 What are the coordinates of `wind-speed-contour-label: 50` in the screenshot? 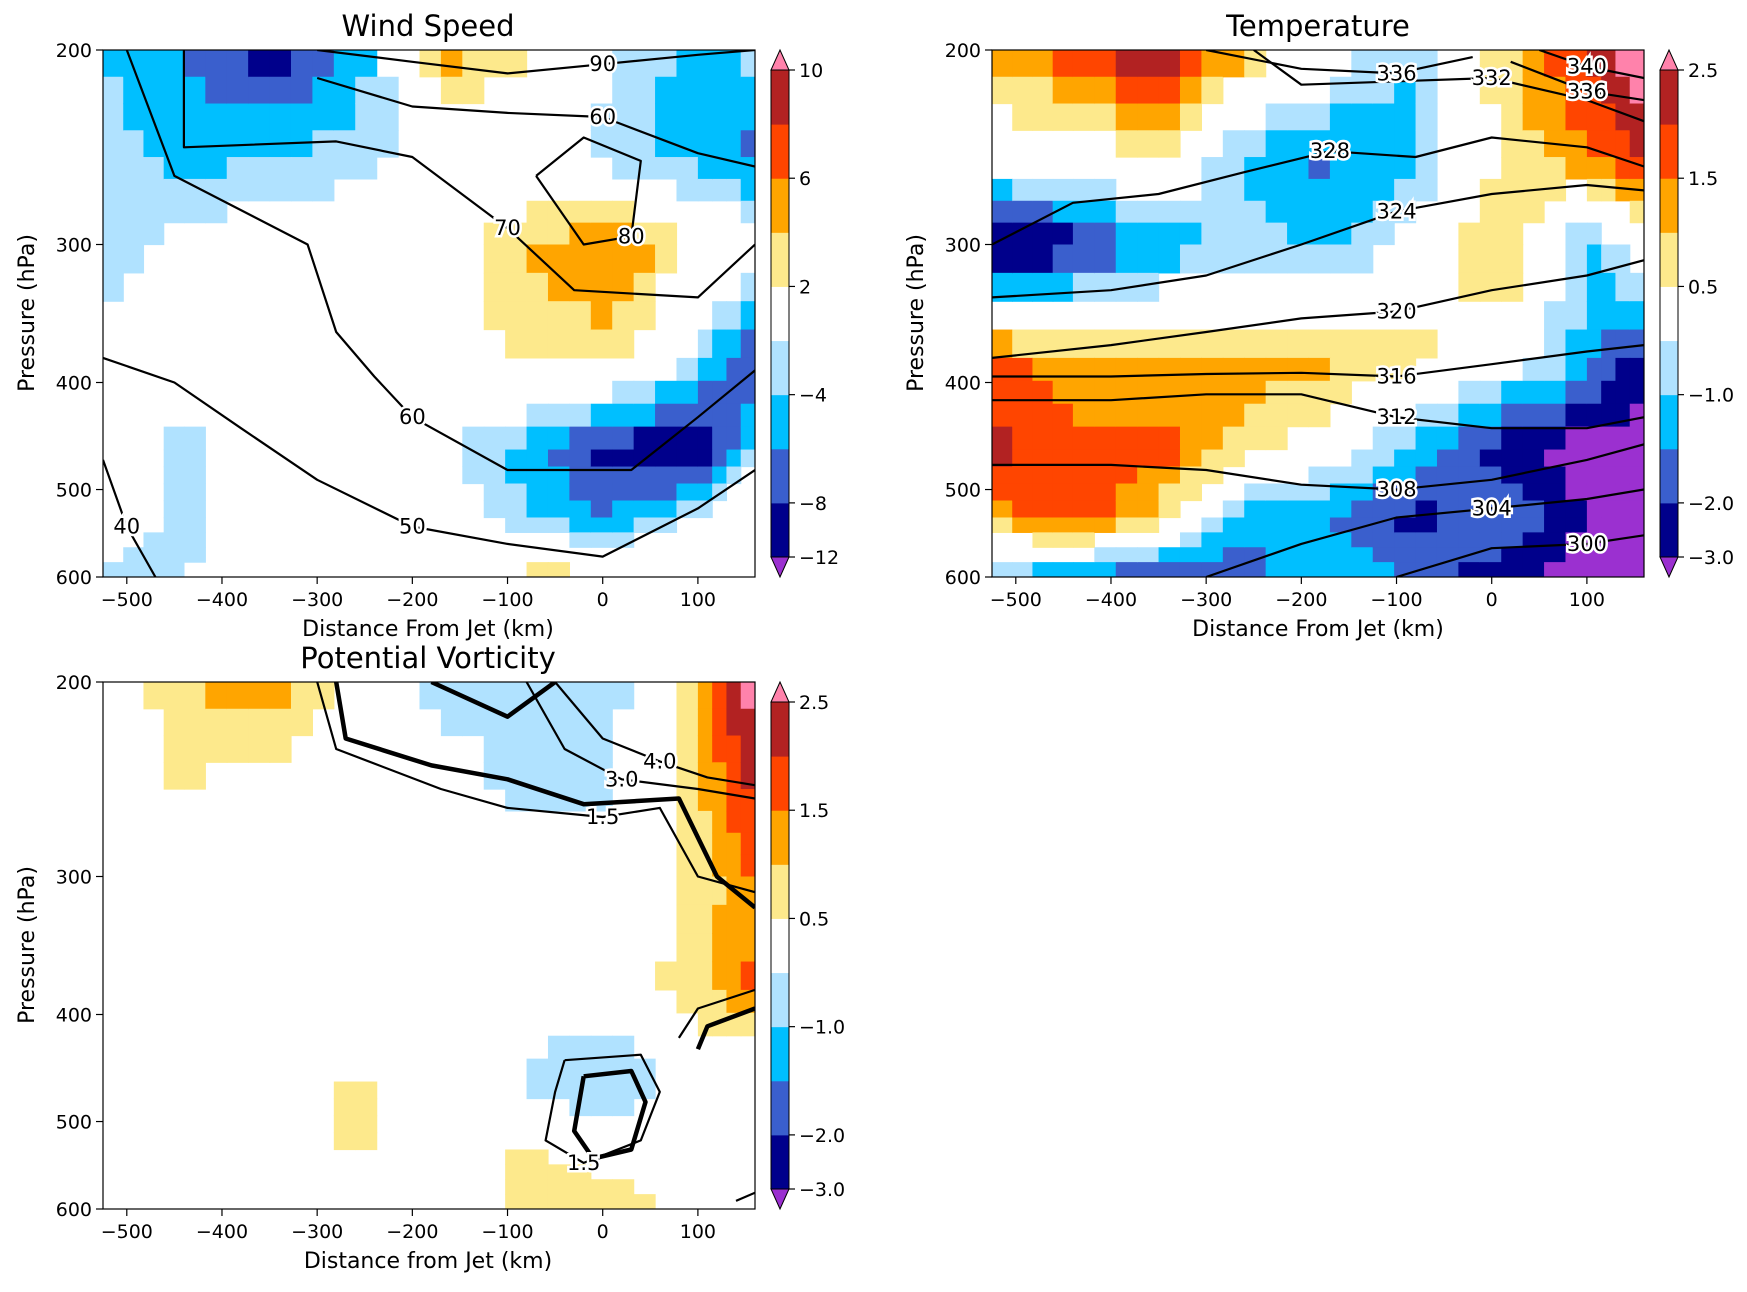 It's located at (412, 526).